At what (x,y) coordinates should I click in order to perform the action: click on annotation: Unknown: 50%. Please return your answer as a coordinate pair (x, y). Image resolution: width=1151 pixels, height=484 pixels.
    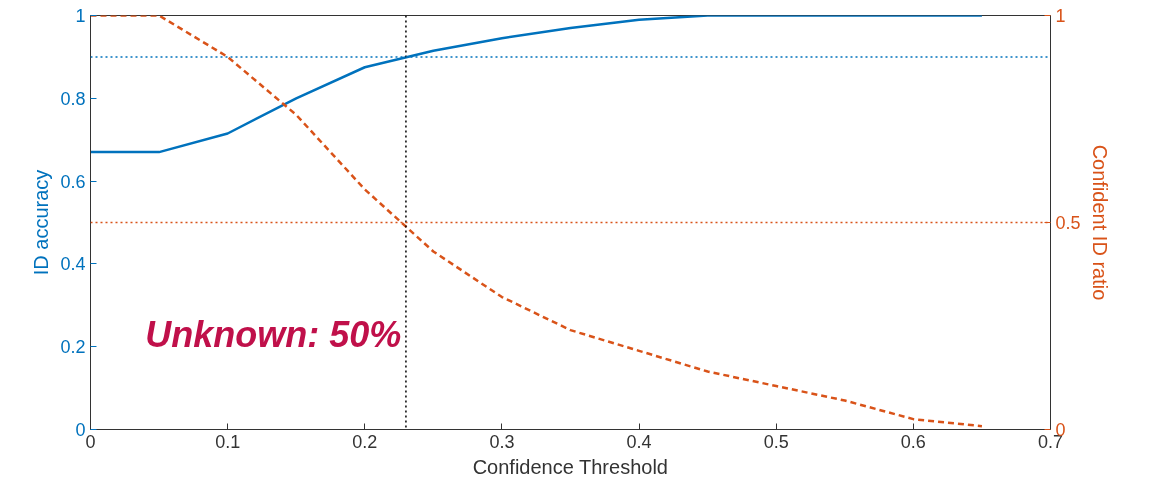
    Looking at the image, I should click on (273, 334).